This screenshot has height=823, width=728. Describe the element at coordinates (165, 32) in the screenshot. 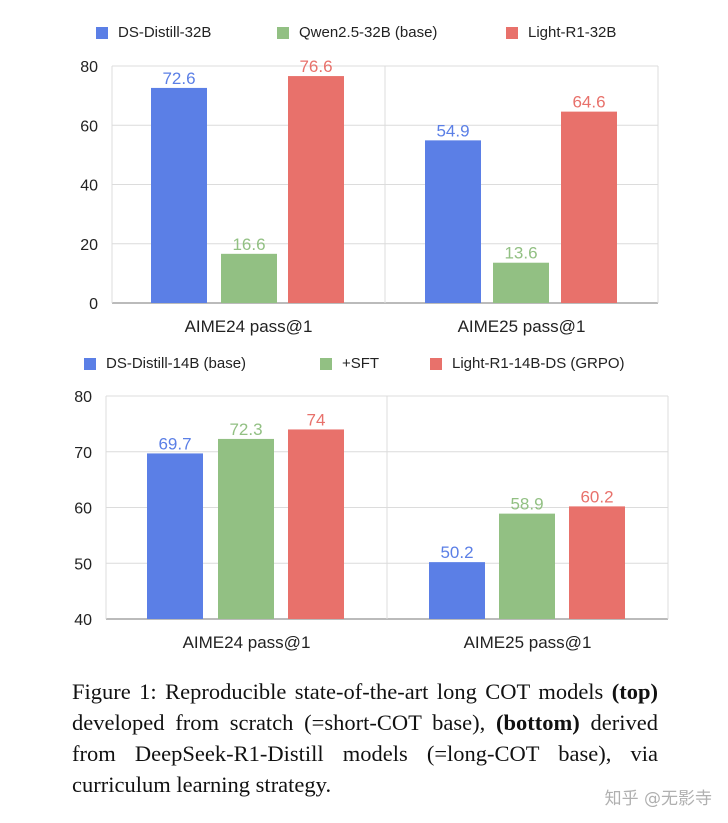

I see `legend-label: DS-Distill-32B` at that location.